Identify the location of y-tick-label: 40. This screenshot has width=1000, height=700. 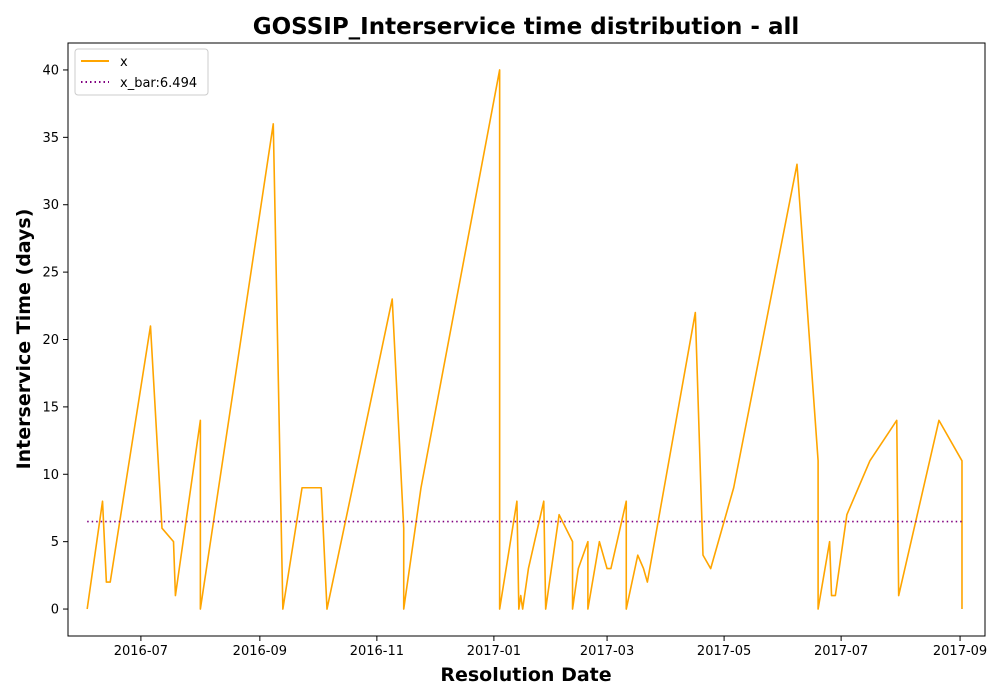
(50, 70).